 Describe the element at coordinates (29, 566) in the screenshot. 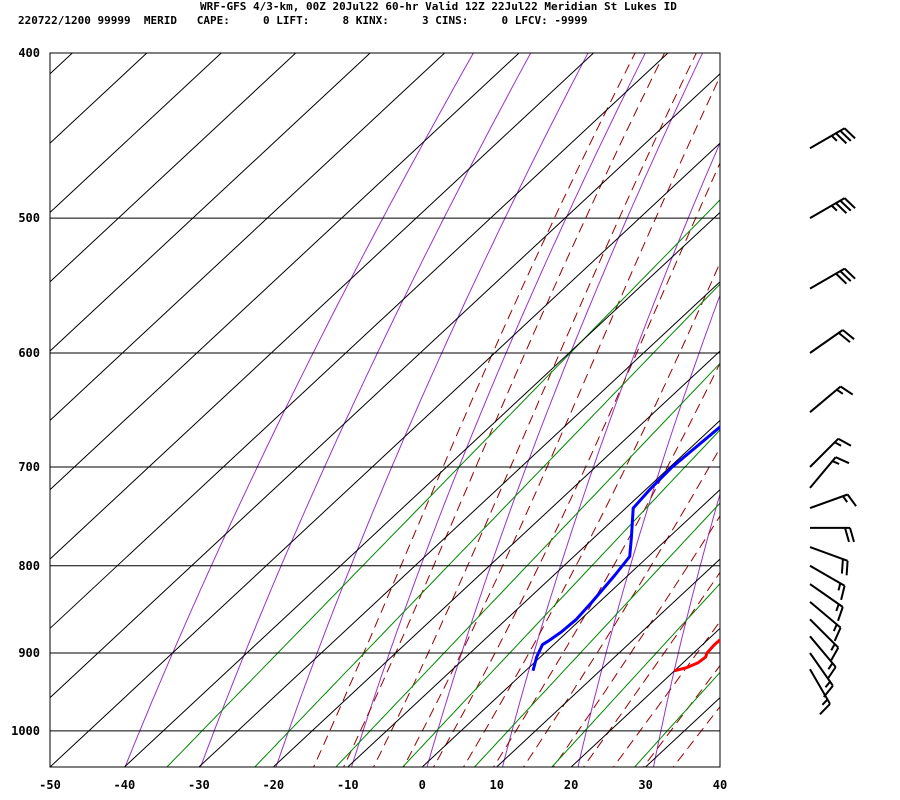

I see `y-tick-label: 800` at that location.